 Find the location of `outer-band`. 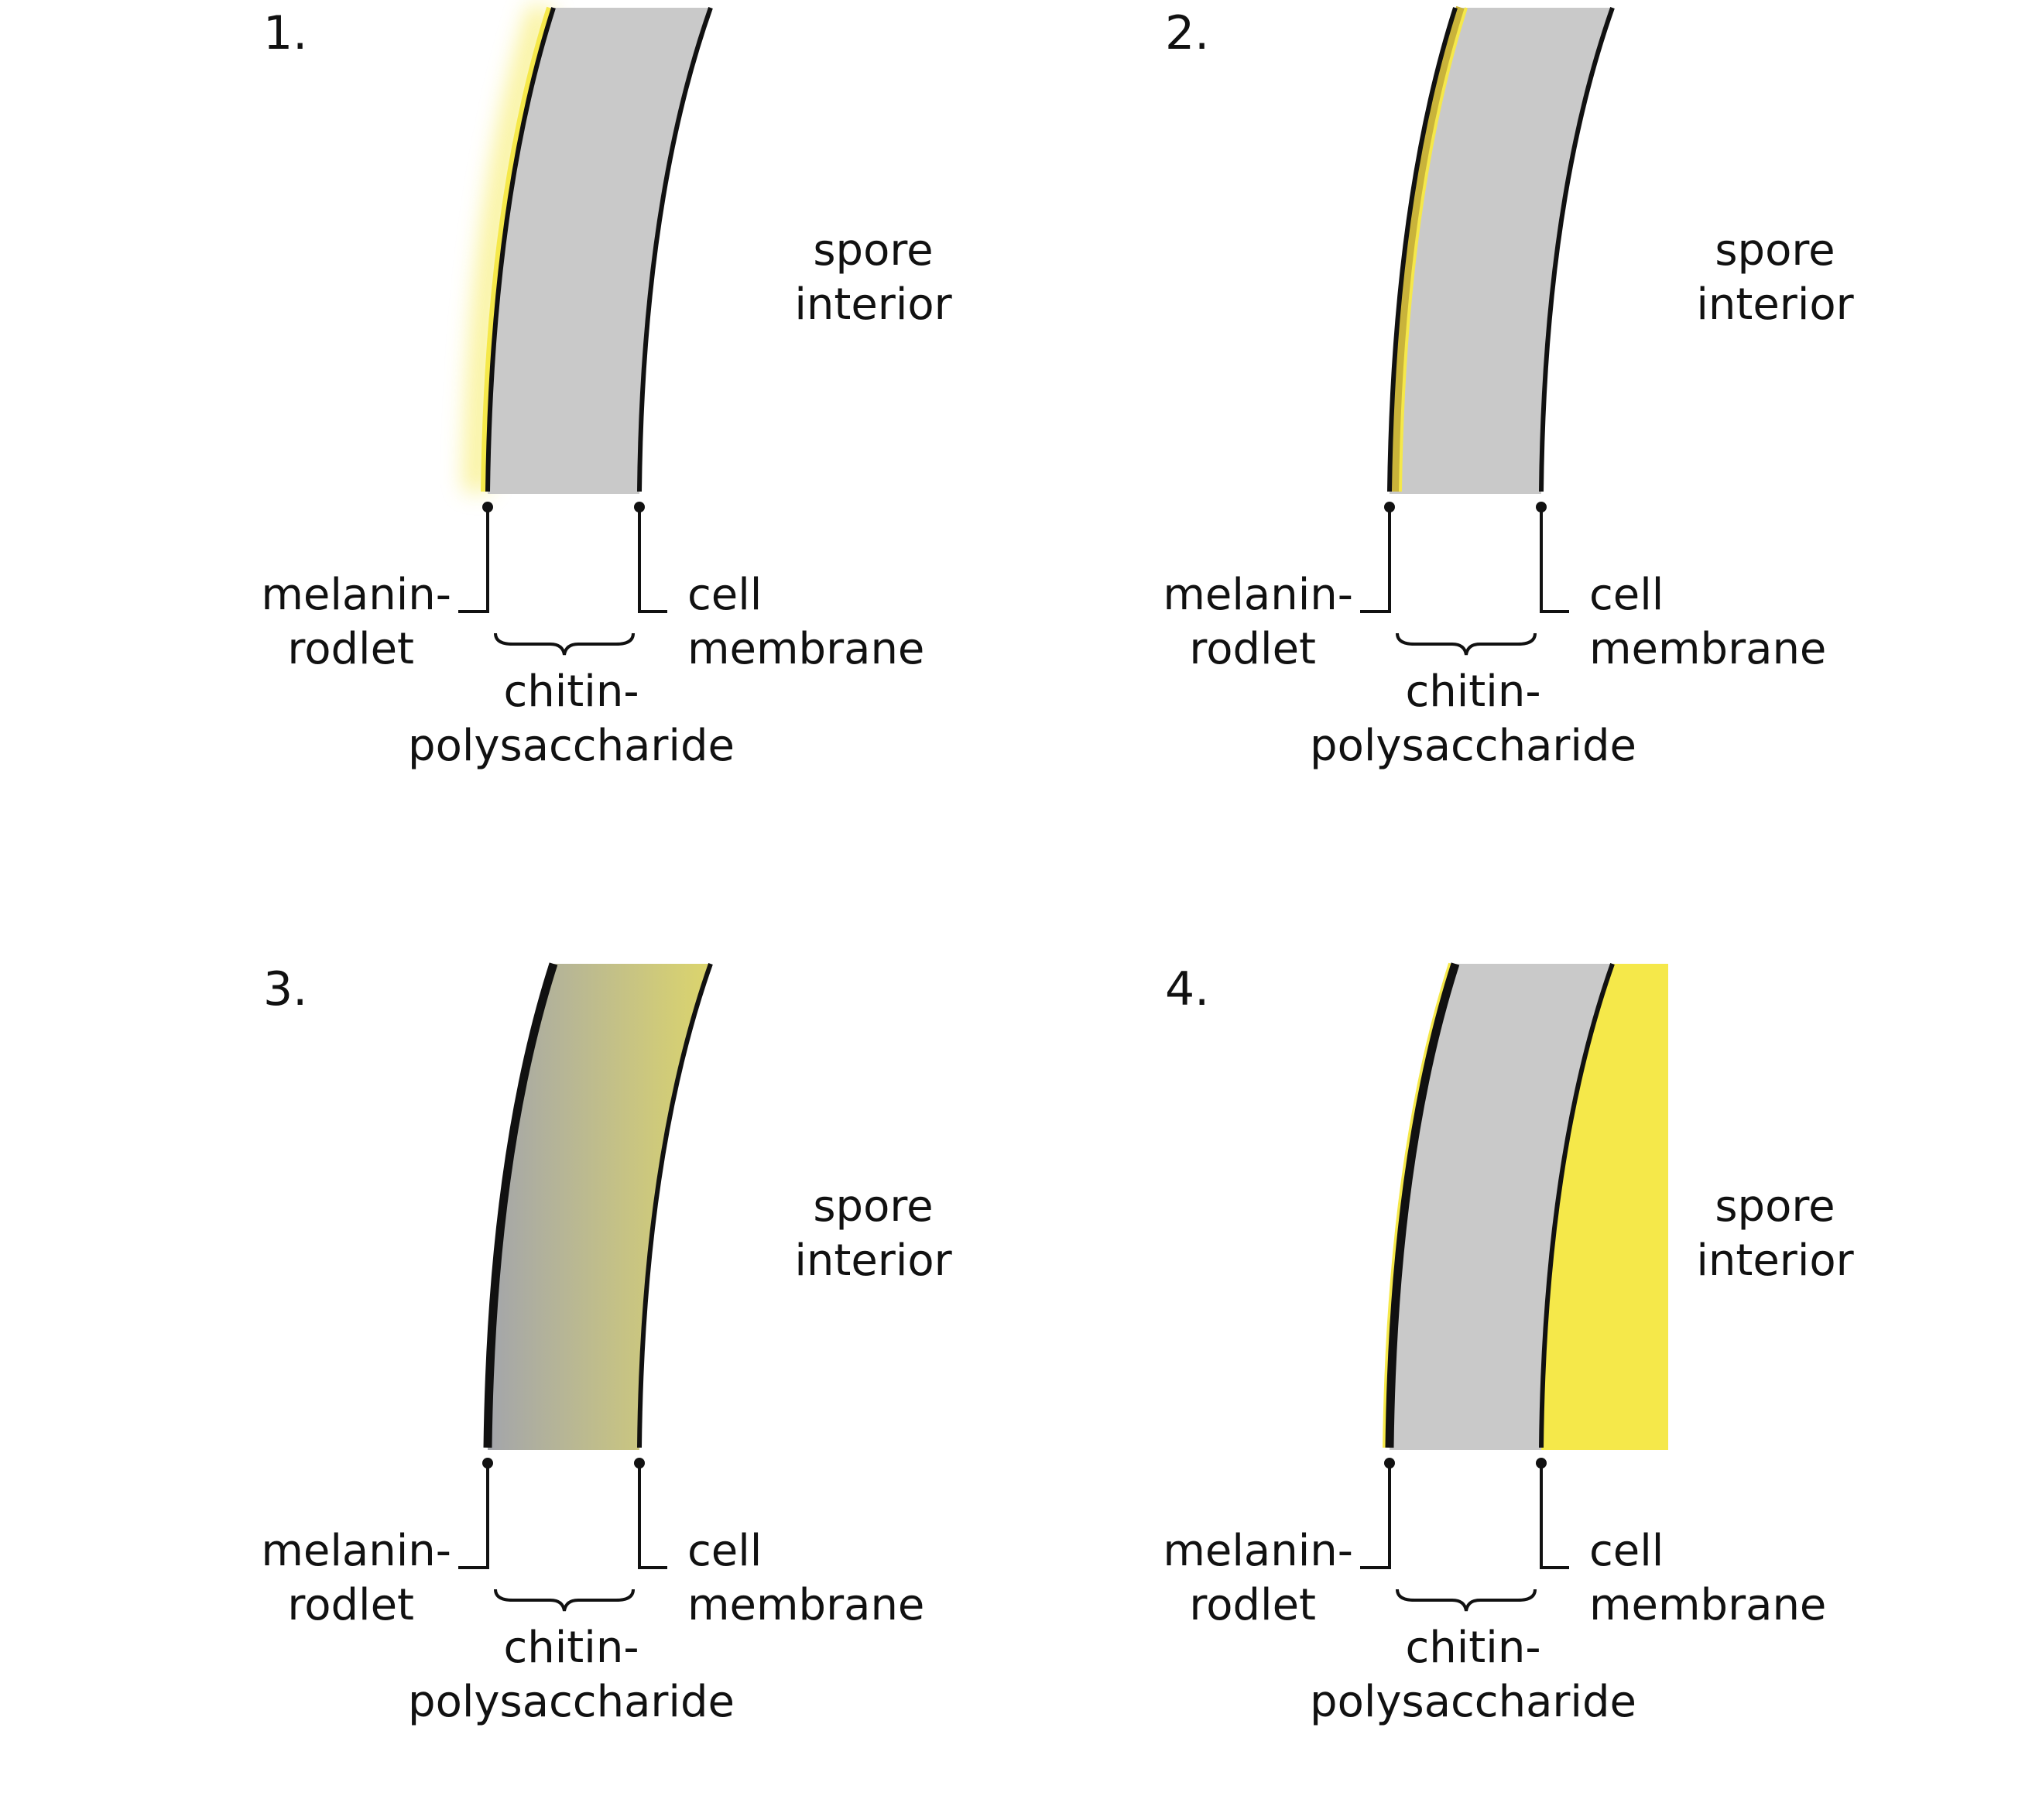

outer-band is located at coordinates (1428, 249).